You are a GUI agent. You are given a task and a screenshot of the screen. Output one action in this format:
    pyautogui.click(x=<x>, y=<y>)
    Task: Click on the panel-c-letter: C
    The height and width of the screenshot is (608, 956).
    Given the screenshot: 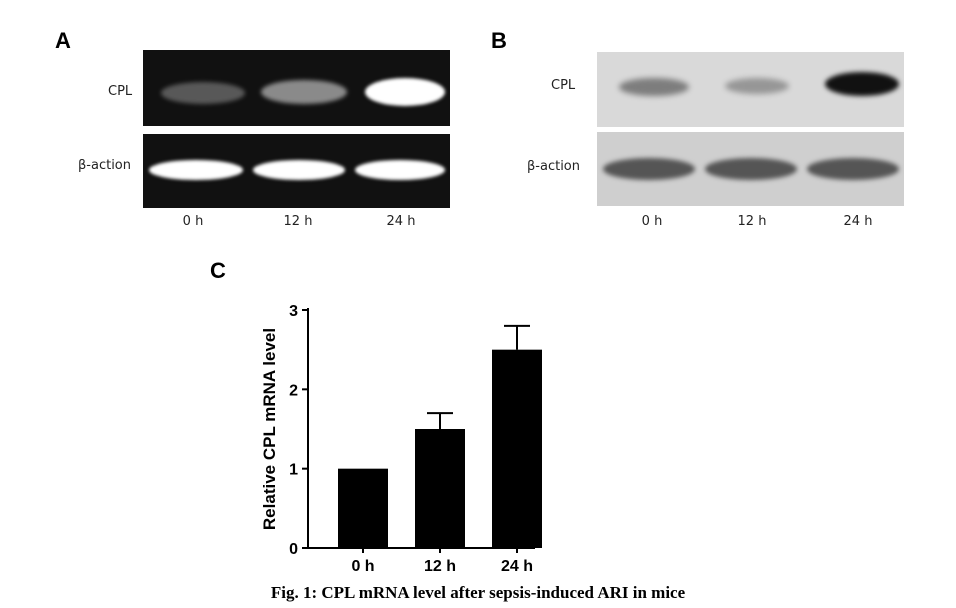 What is the action you would take?
    pyautogui.click(x=218, y=270)
    